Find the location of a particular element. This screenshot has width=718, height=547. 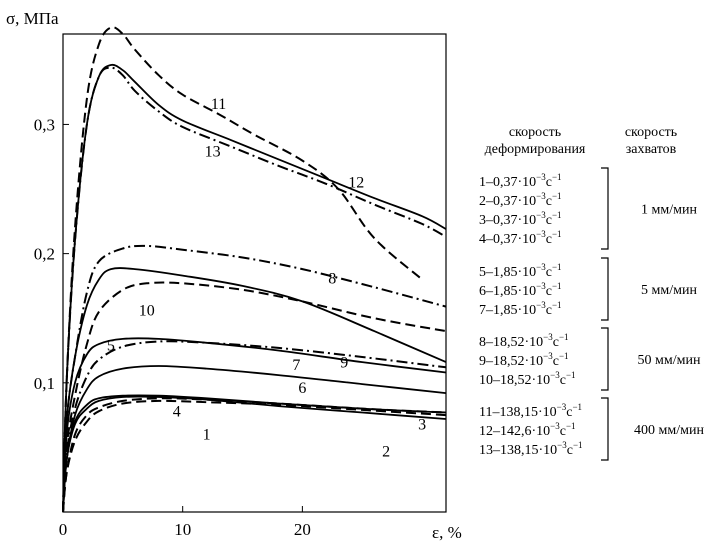

curve-label-10: 10 is located at coordinates (147, 311).